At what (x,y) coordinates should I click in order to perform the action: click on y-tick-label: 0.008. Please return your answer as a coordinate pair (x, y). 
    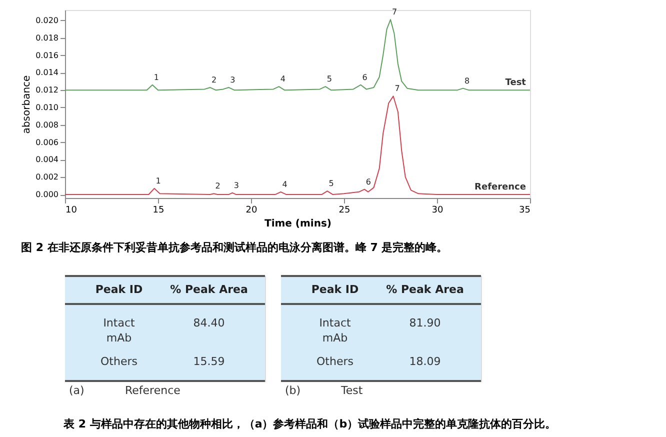
    Looking at the image, I should click on (47, 125).